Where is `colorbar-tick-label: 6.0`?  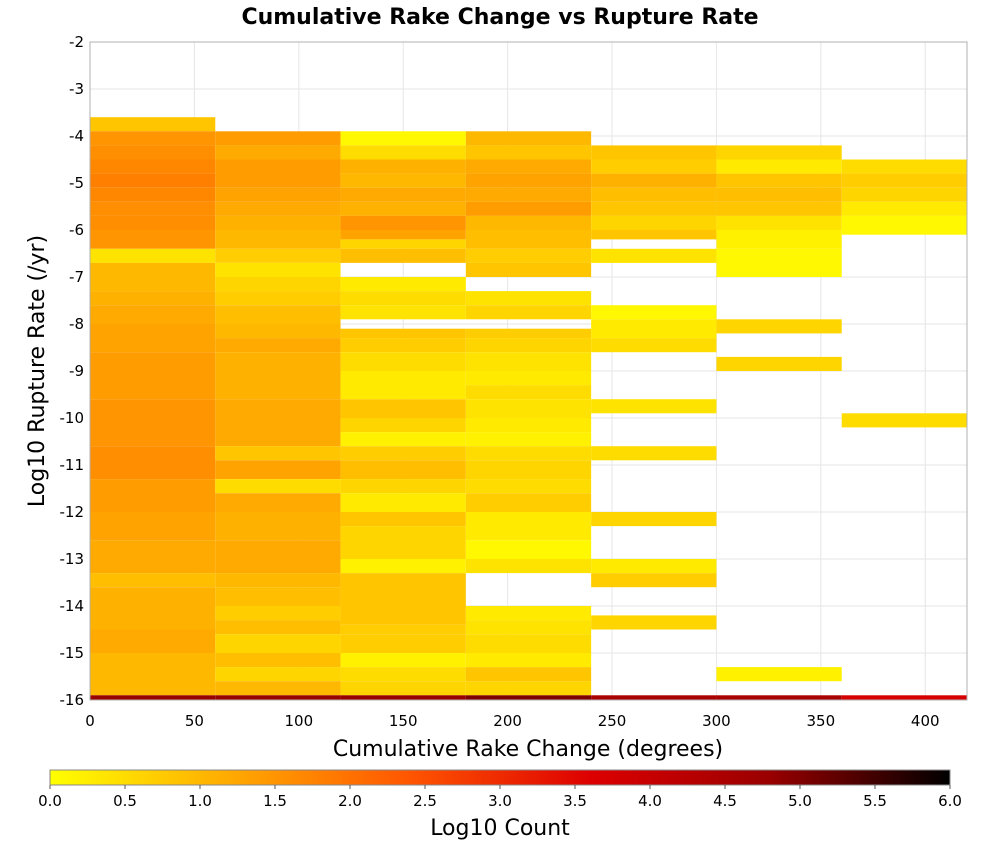 colorbar-tick-label: 6.0 is located at coordinates (950, 801).